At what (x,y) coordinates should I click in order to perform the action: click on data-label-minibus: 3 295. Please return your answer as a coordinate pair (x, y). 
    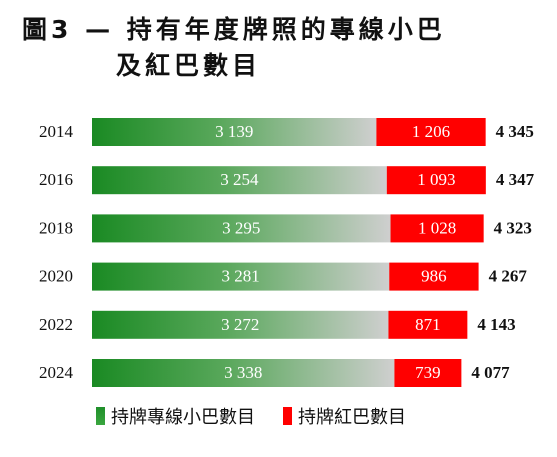
    Looking at the image, I should click on (241, 227).